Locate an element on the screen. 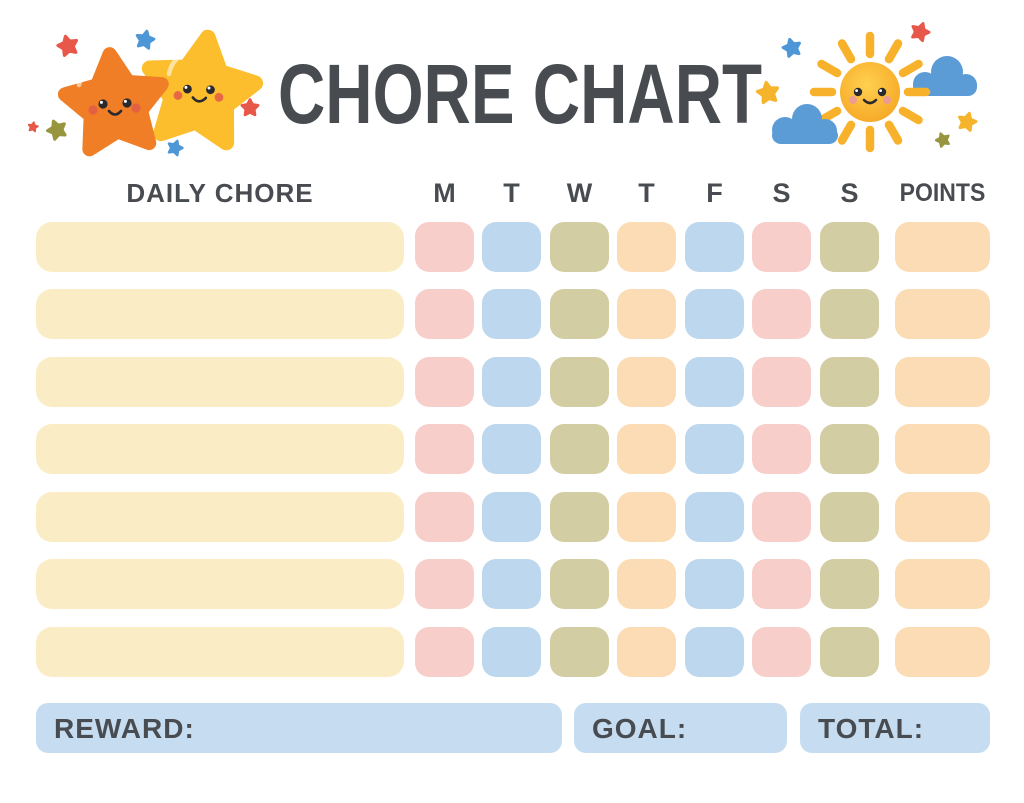  stars-decoration is located at coordinates (163, 91).